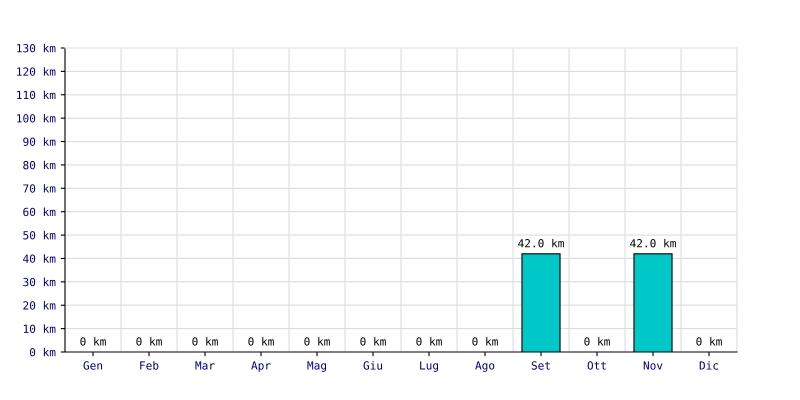 Image resolution: width=800 pixels, height=400 pixels. What do you see at coordinates (429, 366) in the screenshot?
I see `x-tick-label: Lug` at bounding box center [429, 366].